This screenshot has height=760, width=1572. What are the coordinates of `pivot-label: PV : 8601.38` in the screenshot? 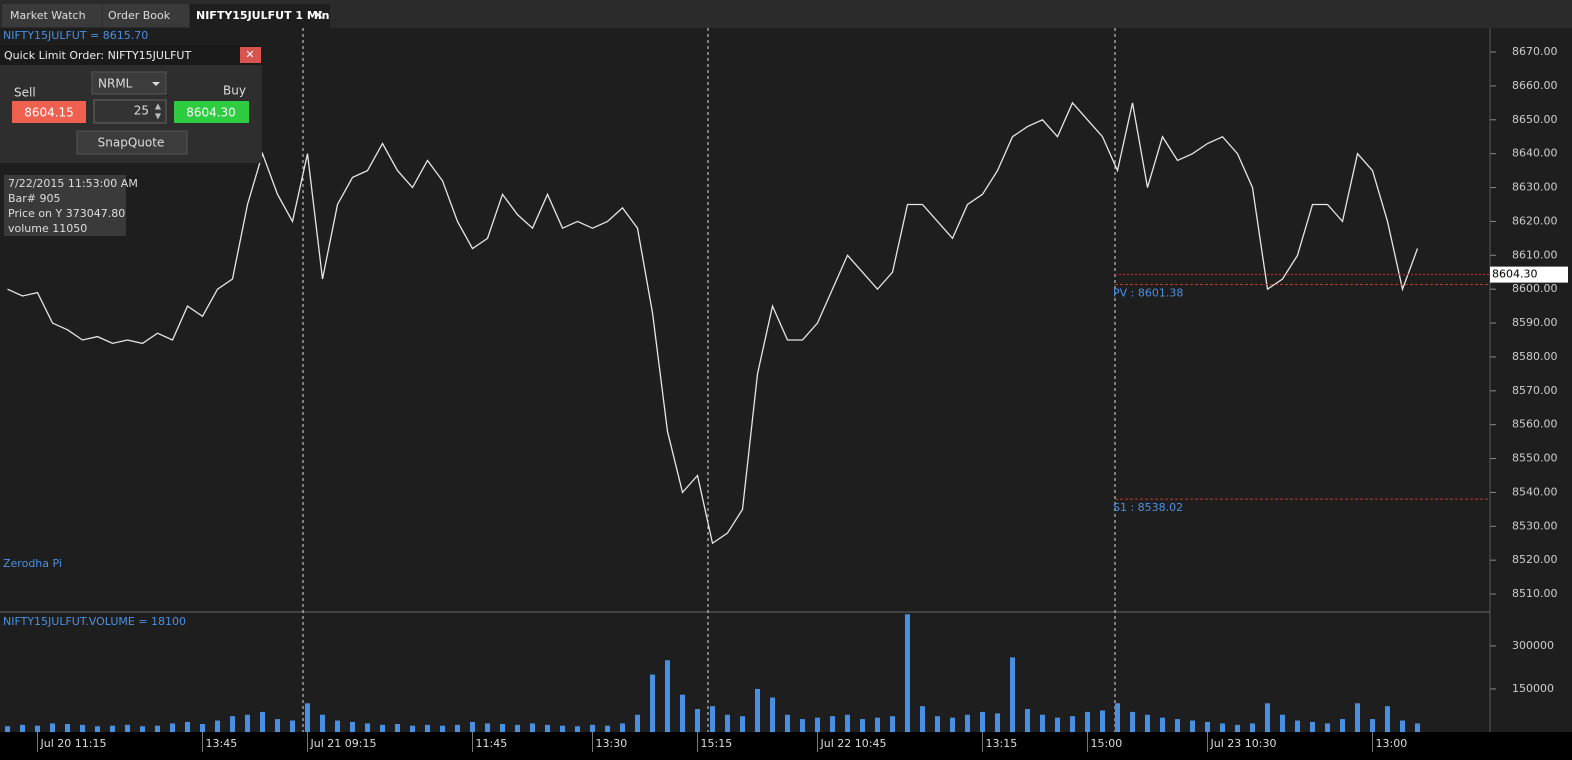 It's located at (1148, 292).